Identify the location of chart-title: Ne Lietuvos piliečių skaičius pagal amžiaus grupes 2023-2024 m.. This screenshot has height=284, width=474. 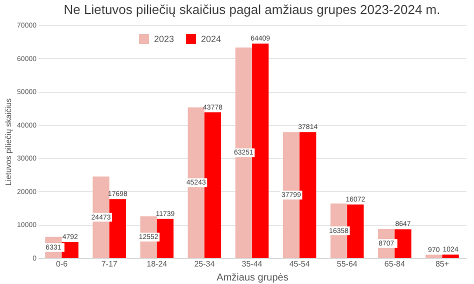
(252, 9).